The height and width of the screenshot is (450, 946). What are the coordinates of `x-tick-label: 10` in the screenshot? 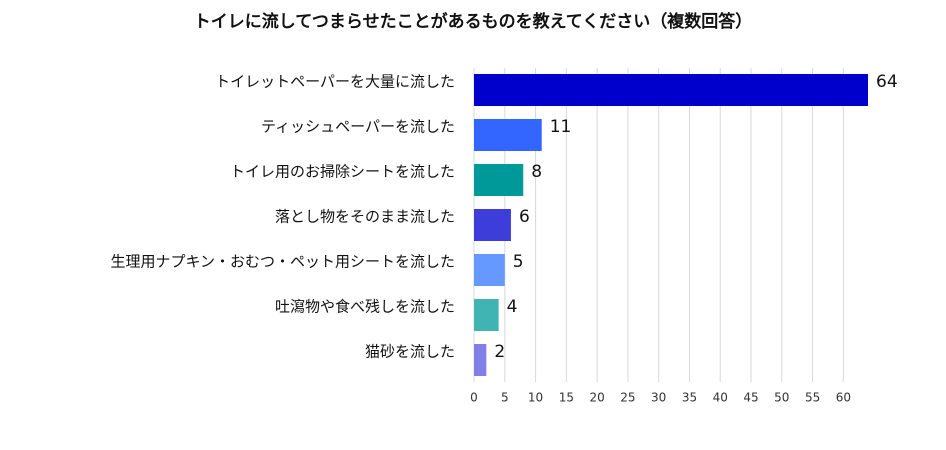 It's located at (535, 398).